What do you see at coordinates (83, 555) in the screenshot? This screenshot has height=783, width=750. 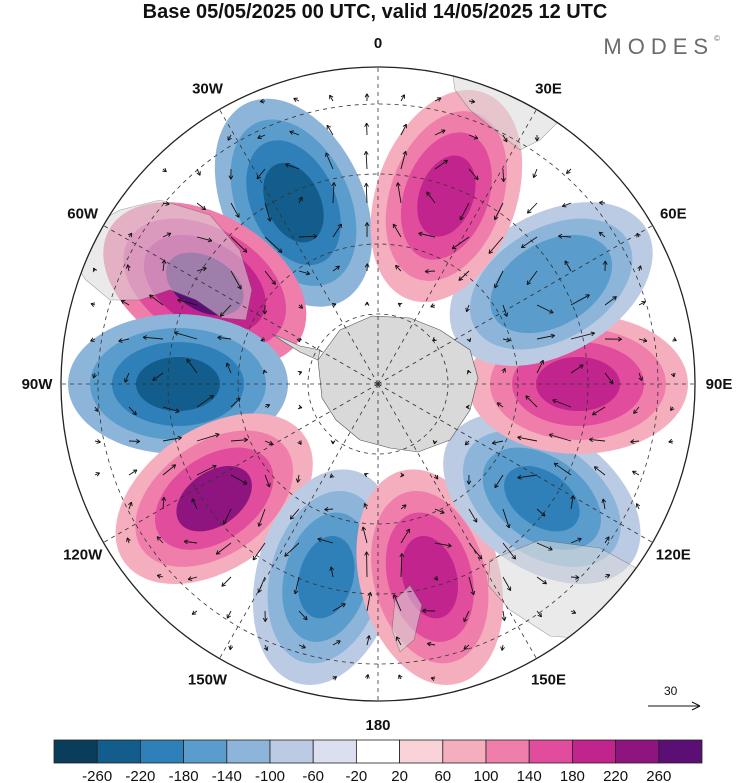 I see `longitude-label: 120W` at bounding box center [83, 555].